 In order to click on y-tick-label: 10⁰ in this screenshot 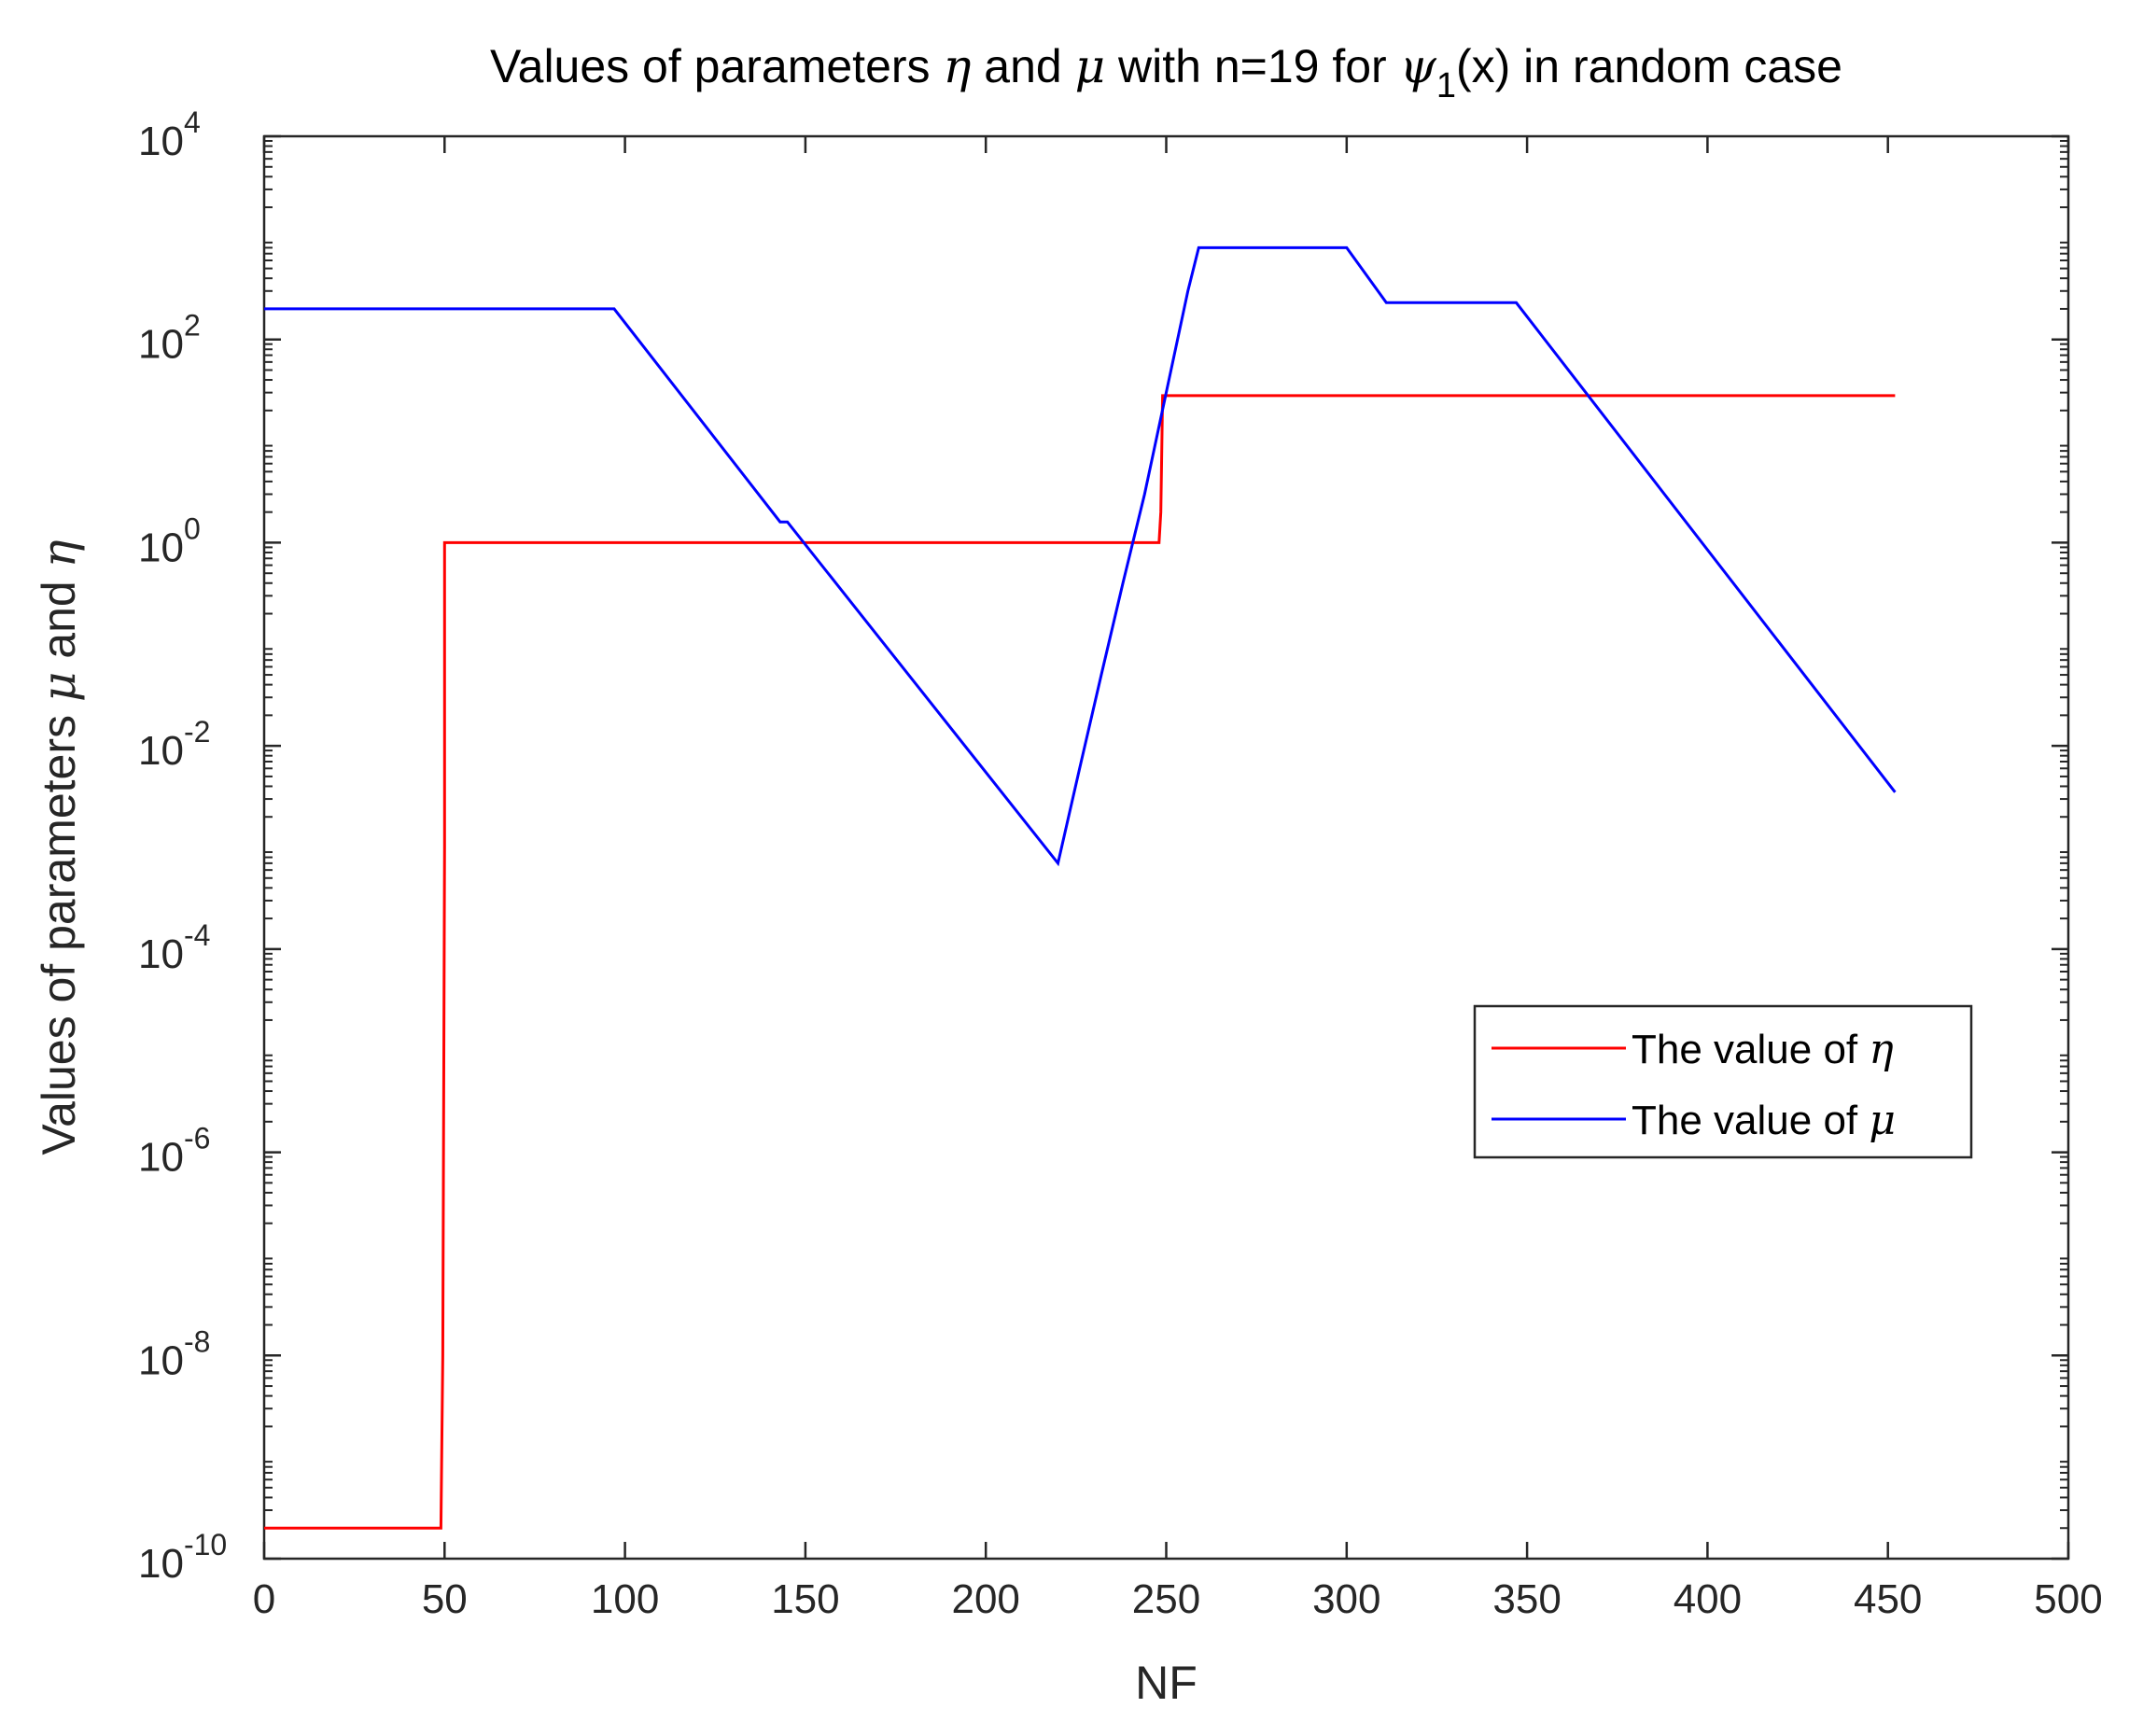, I will do `click(169, 540)`.